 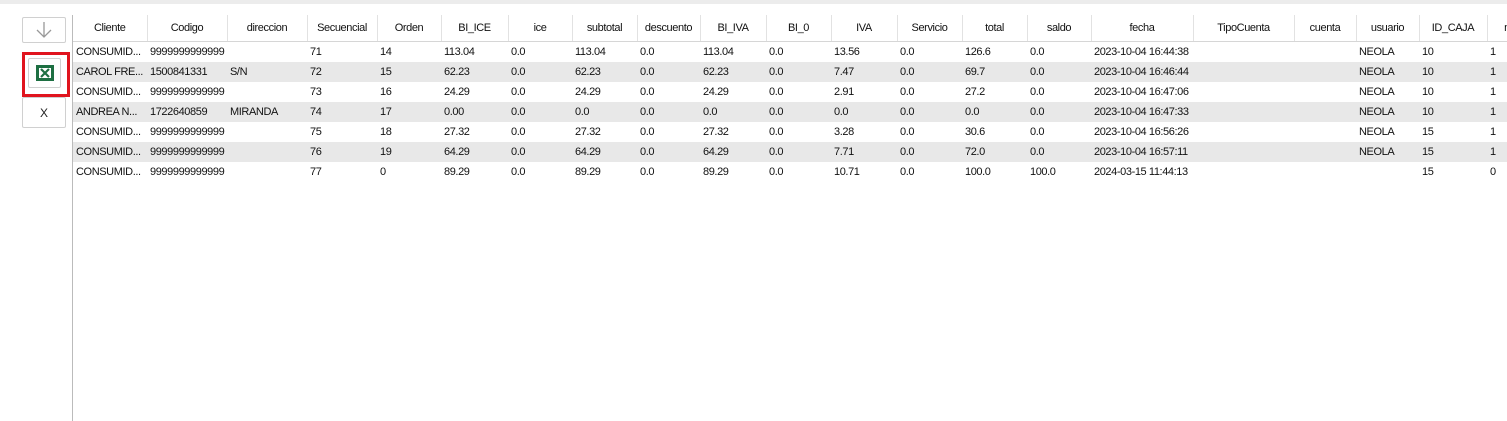 I want to click on excel-icon, so click(x=44, y=73).